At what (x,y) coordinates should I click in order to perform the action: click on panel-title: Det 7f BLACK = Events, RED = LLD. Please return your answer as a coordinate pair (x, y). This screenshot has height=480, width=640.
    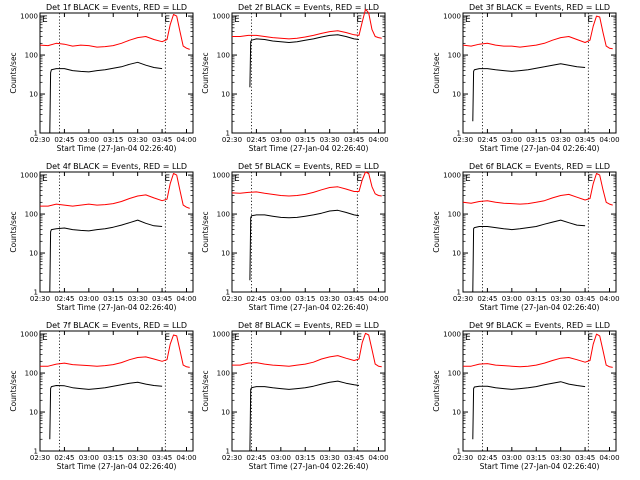
    Looking at the image, I should click on (116, 325).